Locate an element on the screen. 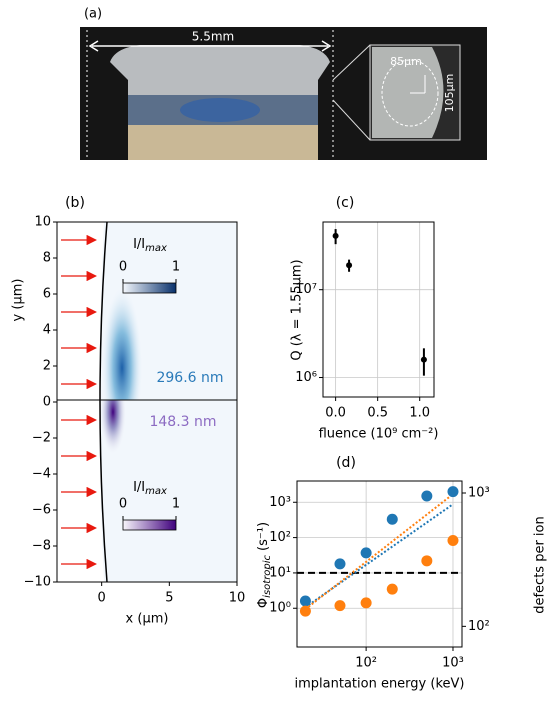 The width and height of the screenshot is (553, 705). x-tick-label: 0.0 is located at coordinates (335, 413).